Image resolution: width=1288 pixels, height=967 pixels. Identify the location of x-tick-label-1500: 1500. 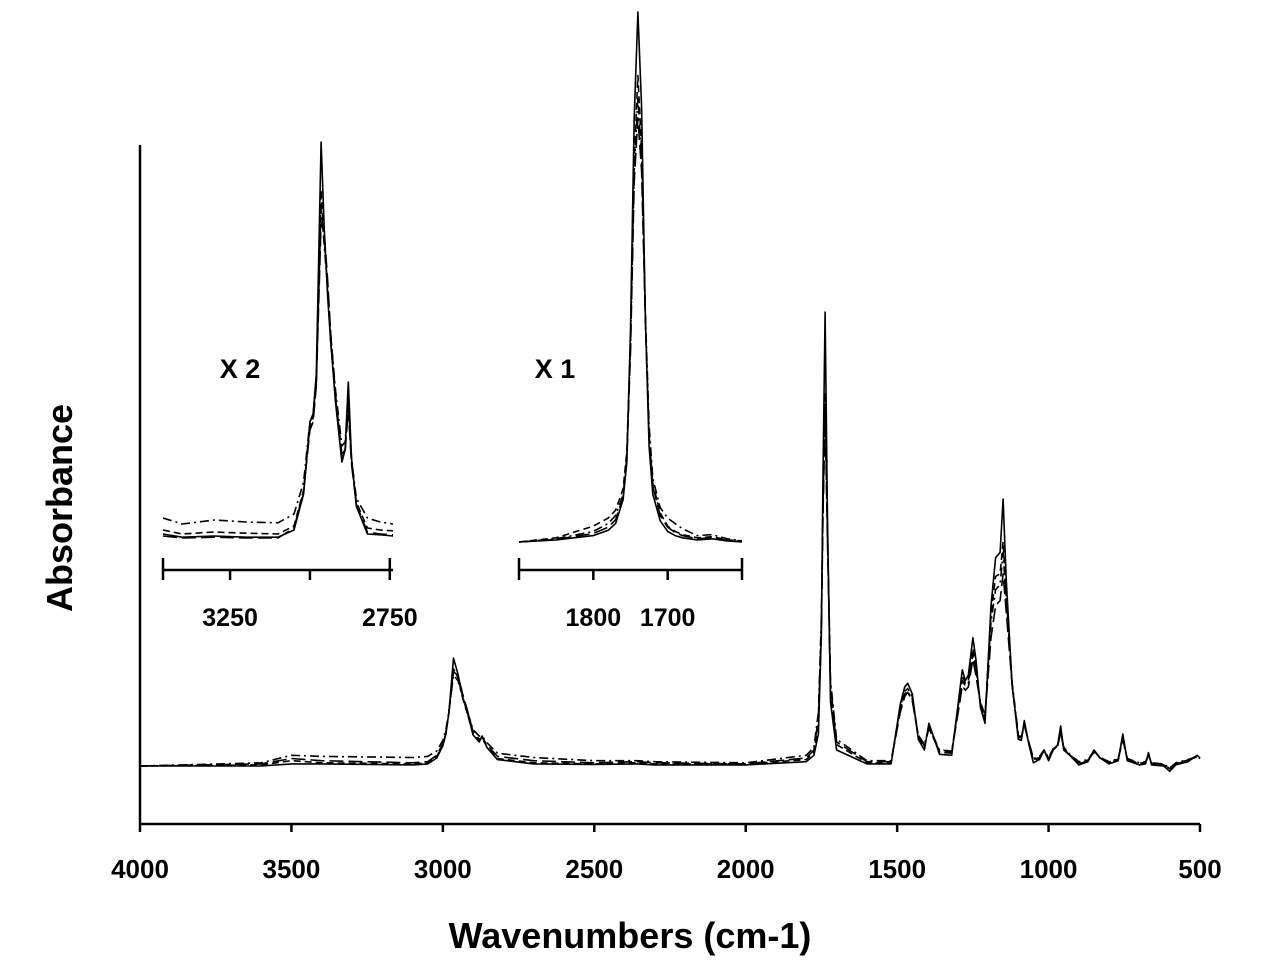
(897, 869).